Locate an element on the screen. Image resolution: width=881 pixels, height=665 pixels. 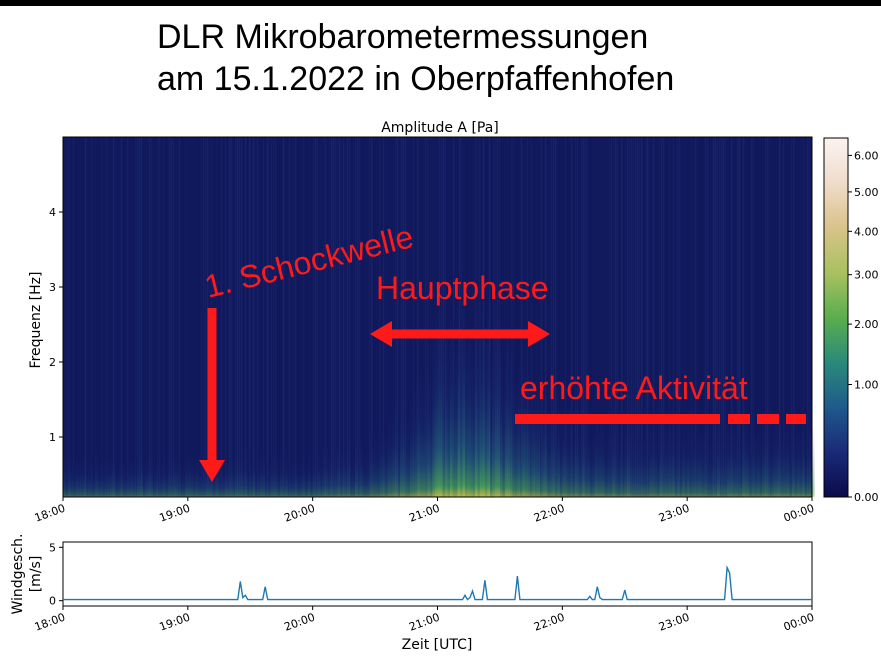
arrow-main-phase-left-head is located at coordinates (381, 334).